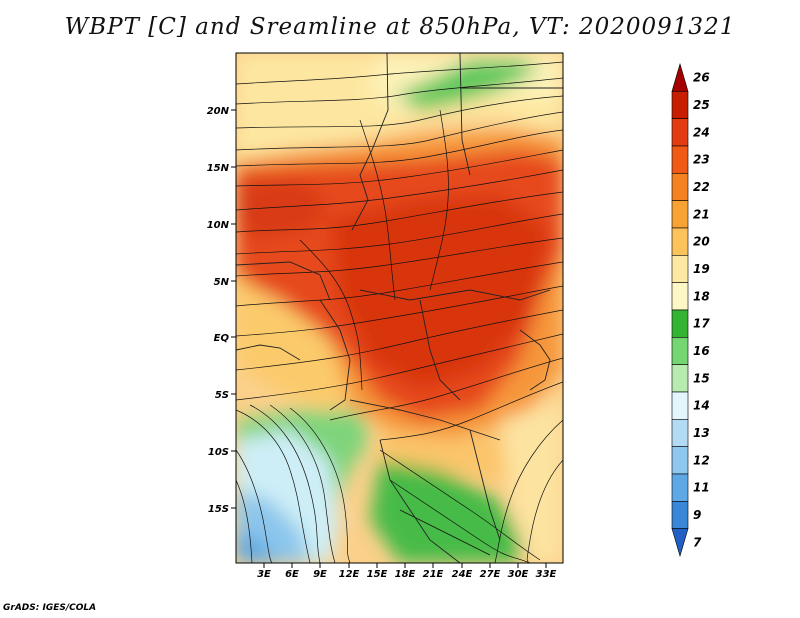  I want to click on lon-label: 30E, so click(518, 574).